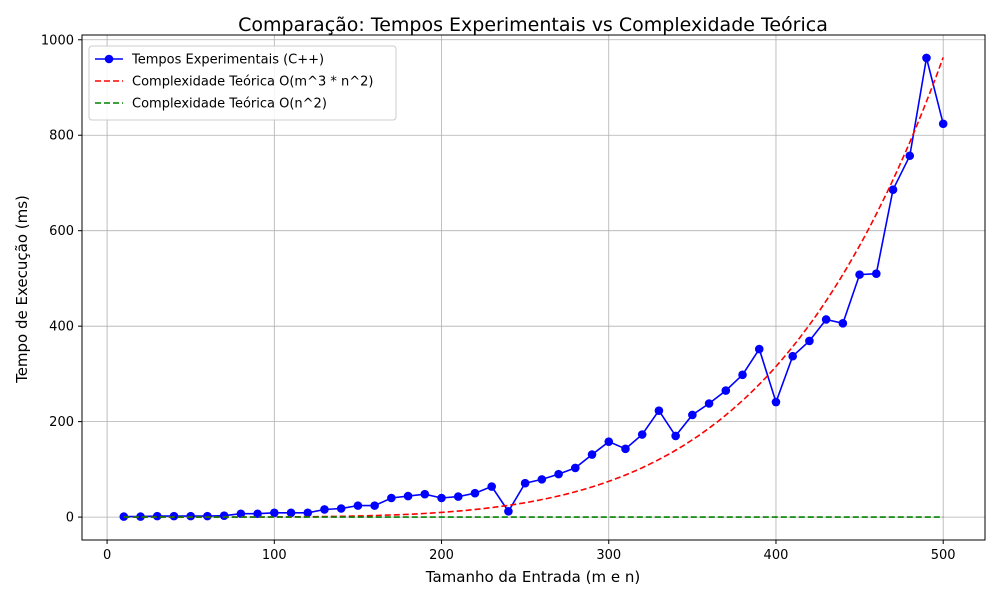 This screenshot has width=1000, height=600. What do you see at coordinates (229, 104) in the screenshot?
I see `legend-label: Complexidade Teórica O(n^2)` at bounding box center [229, 104].